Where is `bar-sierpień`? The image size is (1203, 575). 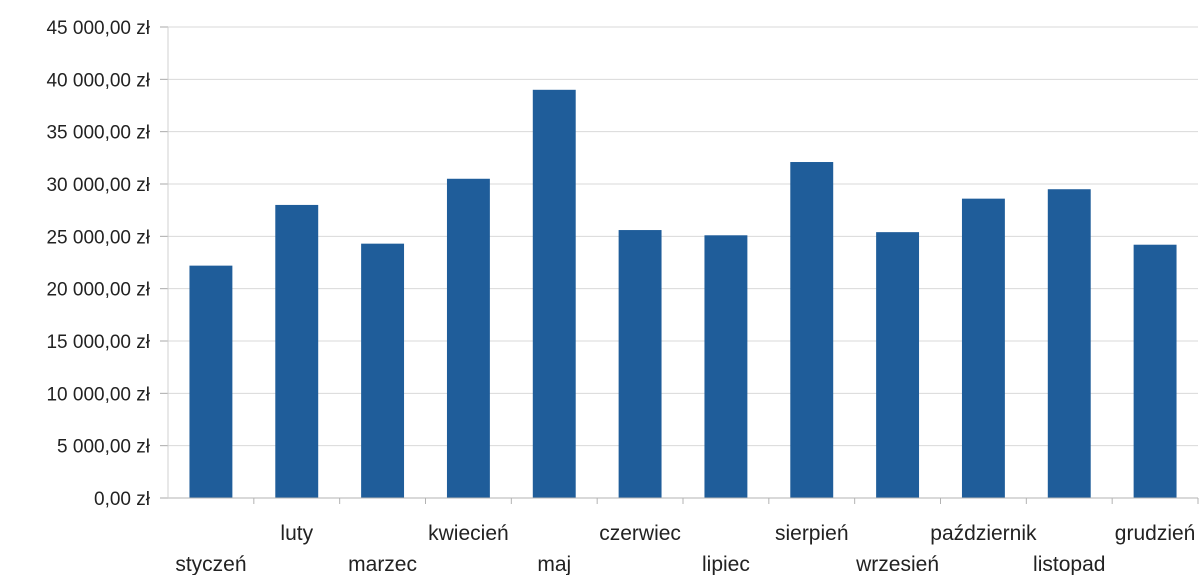
bar-sierpień is located at coordinates (812, 330).